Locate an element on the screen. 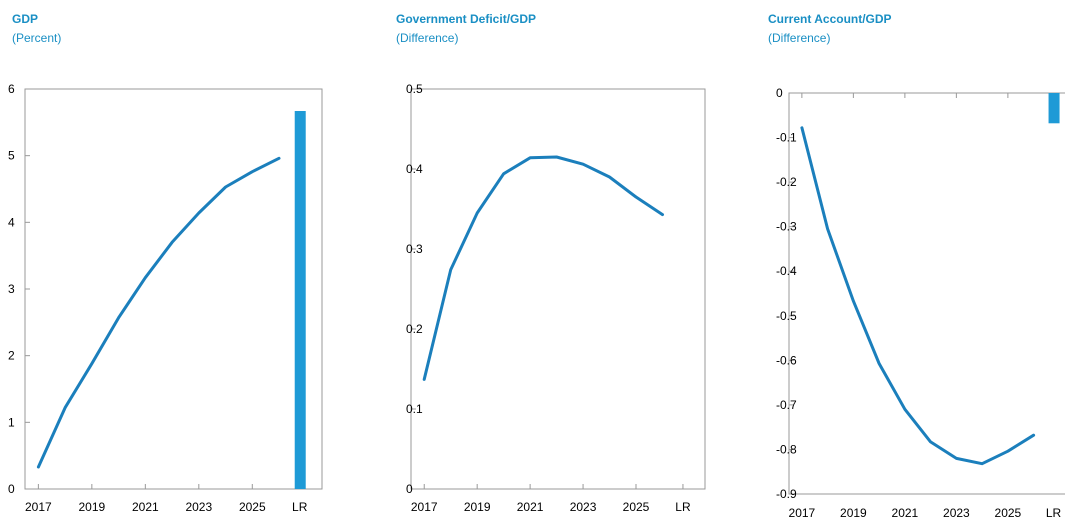  y-tick-label: 1 is located at coordinates (11, 422).